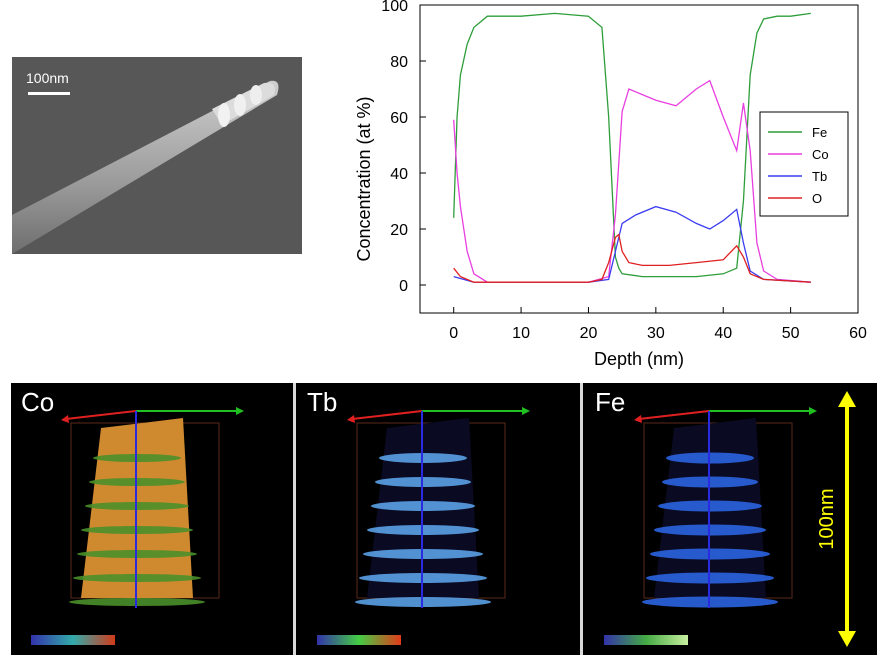 This screenshot has width=888, height=663. Describe the element at coordinates (423, 526) in the screenshot. I see `atom-map-tb` at that location.